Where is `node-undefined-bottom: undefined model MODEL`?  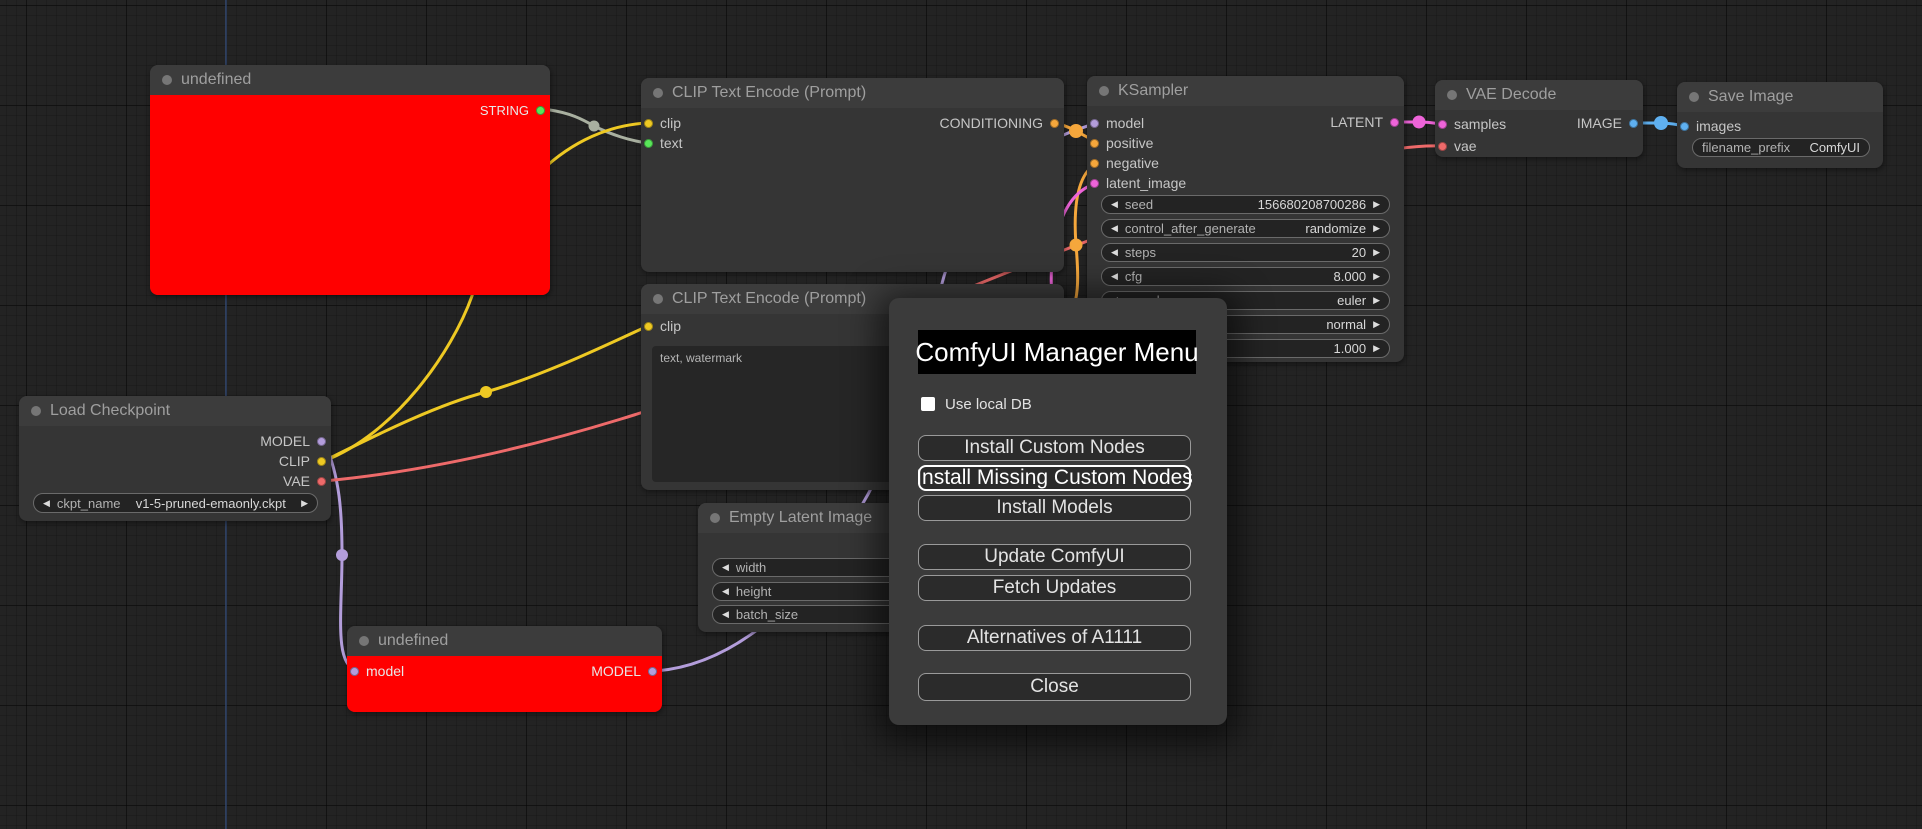
node-undefined-bottom: undefined model MODEL is located at coordinates (504, 669).